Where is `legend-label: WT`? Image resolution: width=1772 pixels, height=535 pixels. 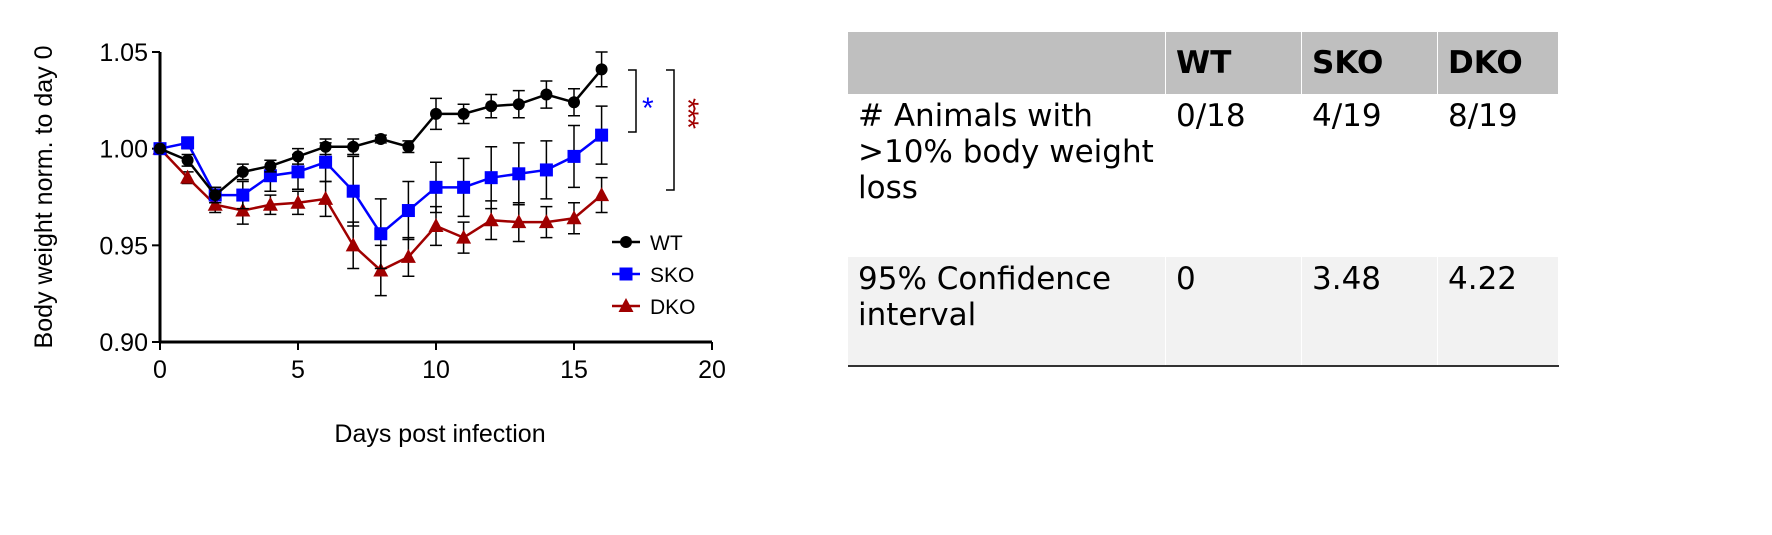
legend-label: WT is located at coordinates (666, 243).